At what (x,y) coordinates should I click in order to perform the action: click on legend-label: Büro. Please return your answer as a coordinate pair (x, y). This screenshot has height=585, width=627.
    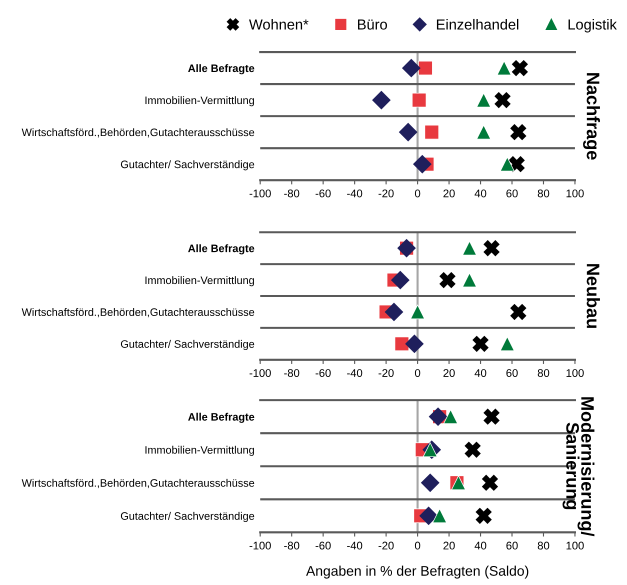
    Looking at the image, I should click on (373, 24).